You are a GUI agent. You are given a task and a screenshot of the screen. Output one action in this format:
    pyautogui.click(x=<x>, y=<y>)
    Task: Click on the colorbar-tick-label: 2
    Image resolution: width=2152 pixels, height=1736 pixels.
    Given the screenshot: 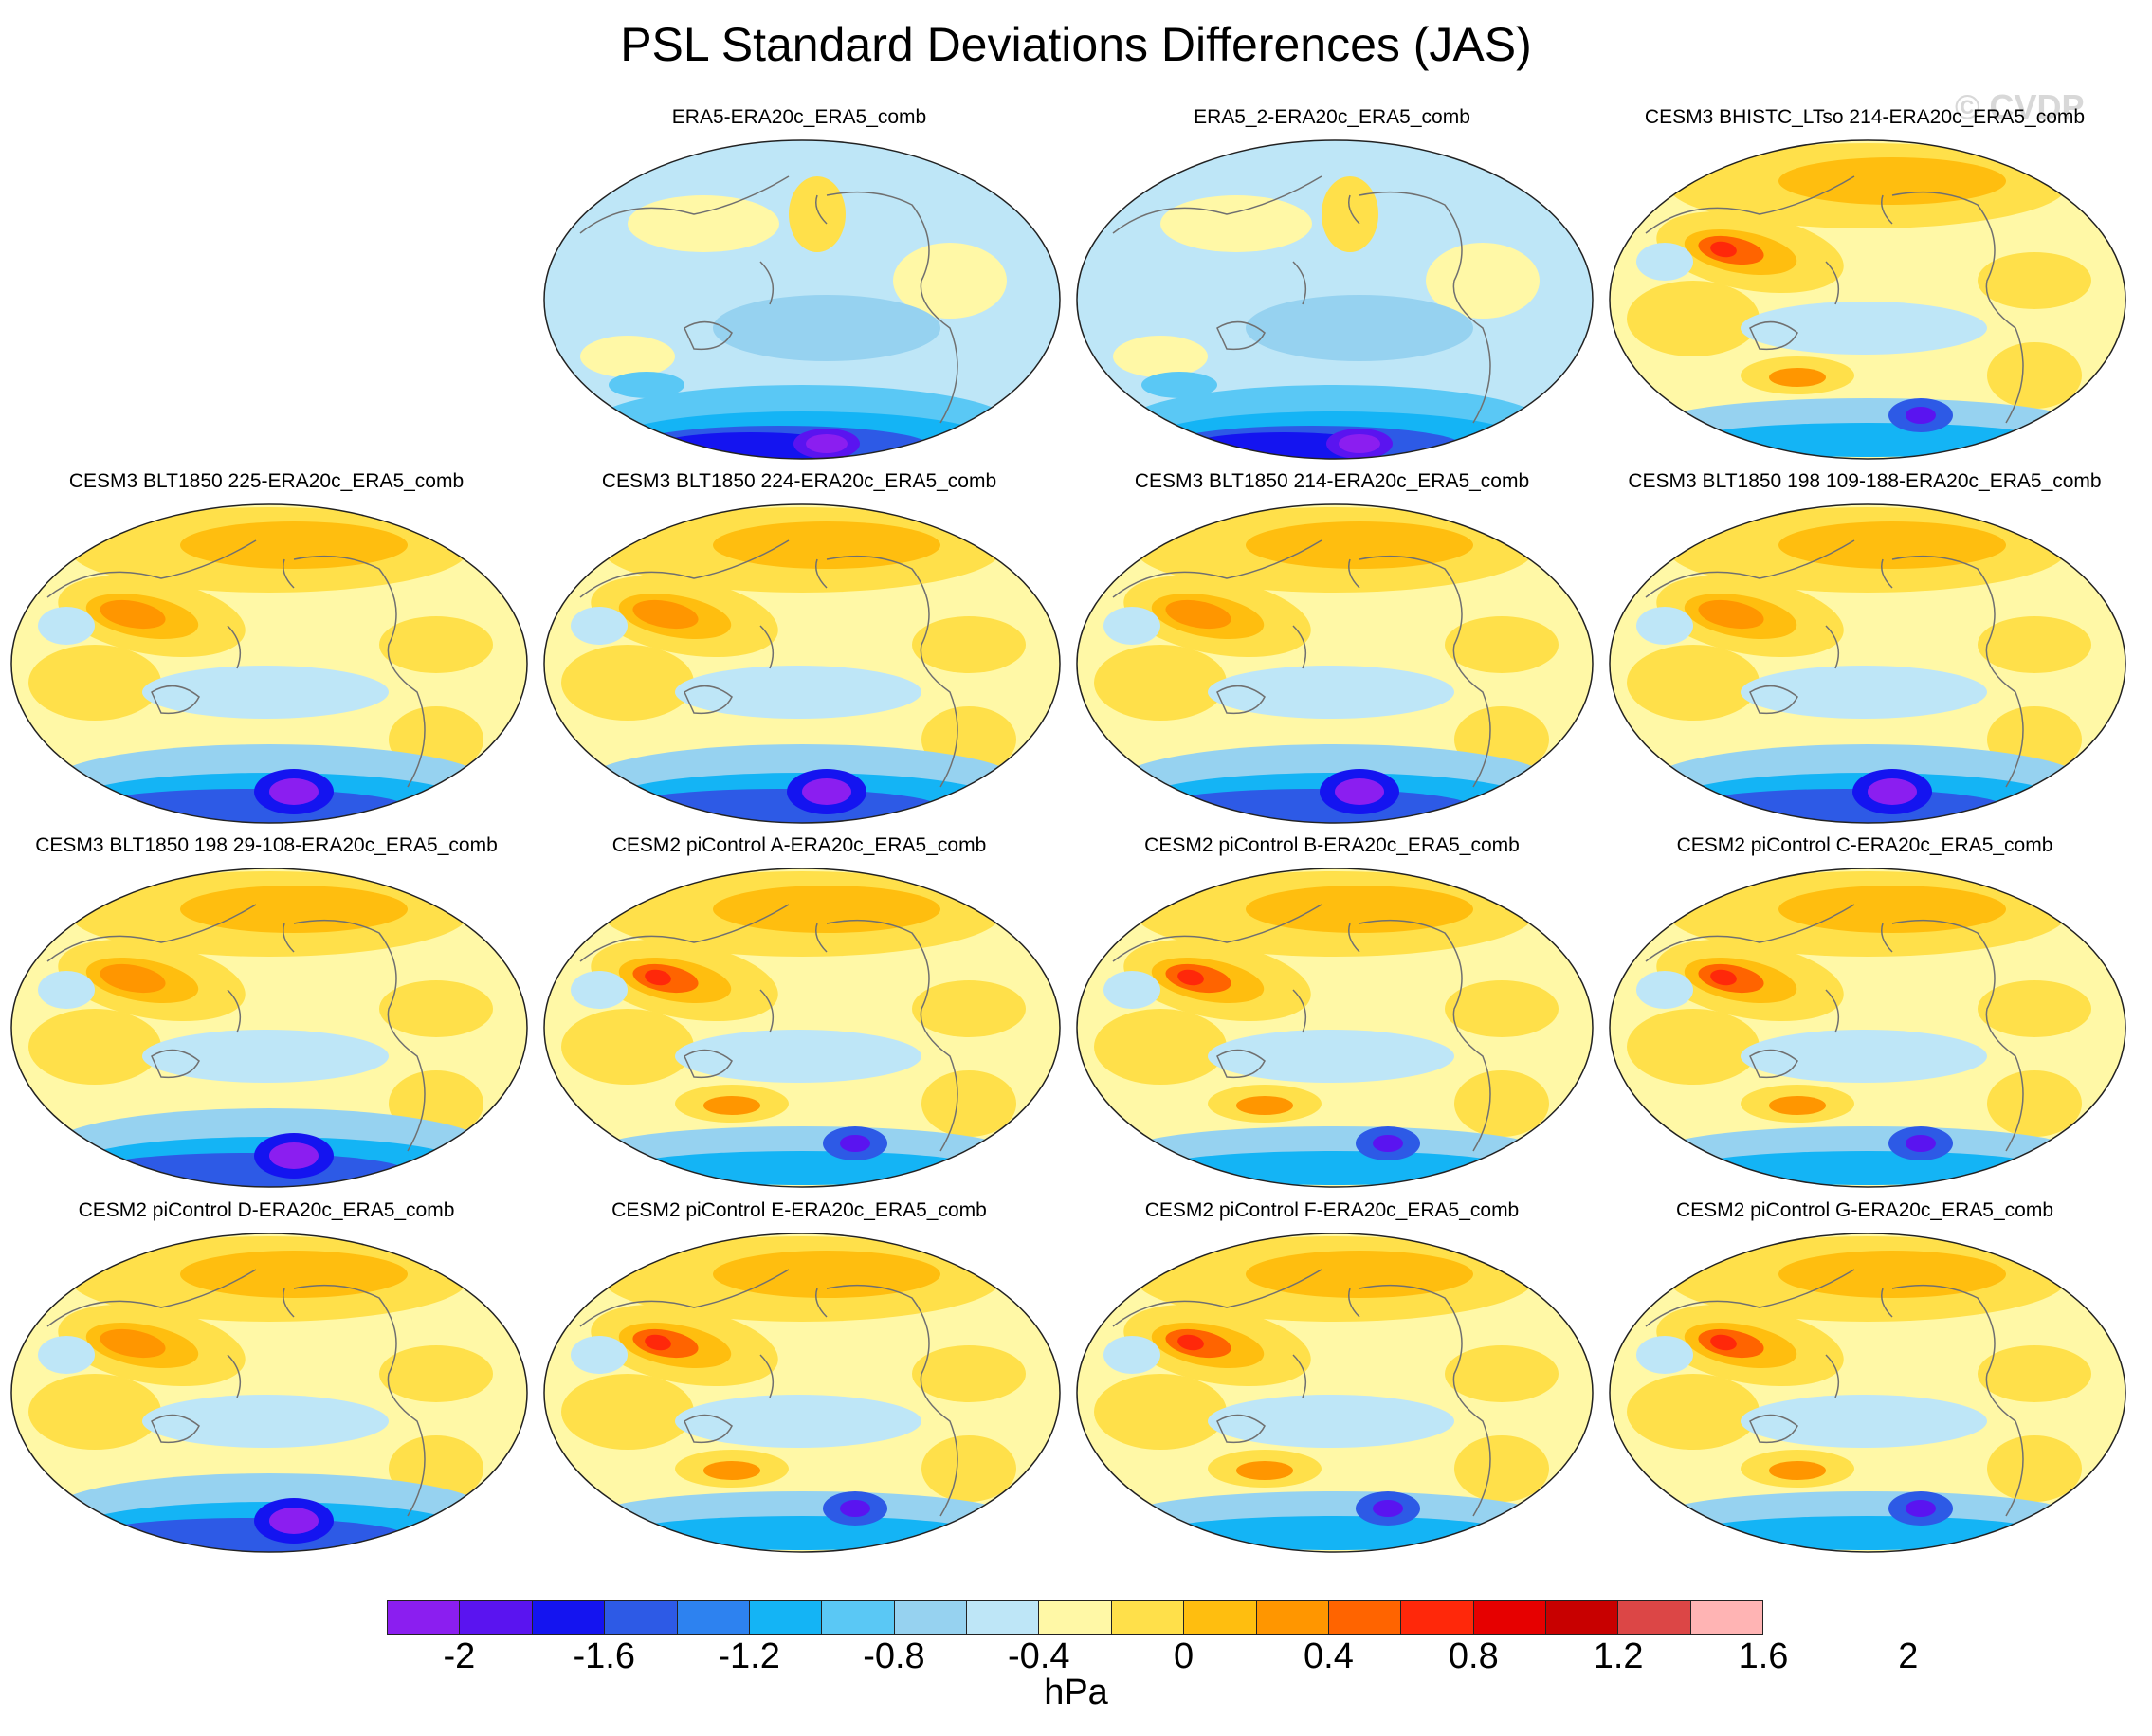 What is the action you would take?
    pyautogui.click(x=1909, y=1656)
    